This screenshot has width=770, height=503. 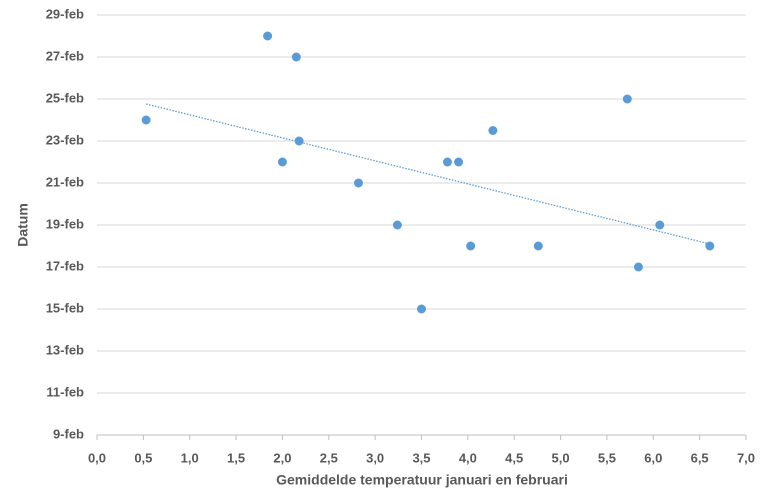 I want to click on x-tick-label: 2,0, so click(x=282, y=457).